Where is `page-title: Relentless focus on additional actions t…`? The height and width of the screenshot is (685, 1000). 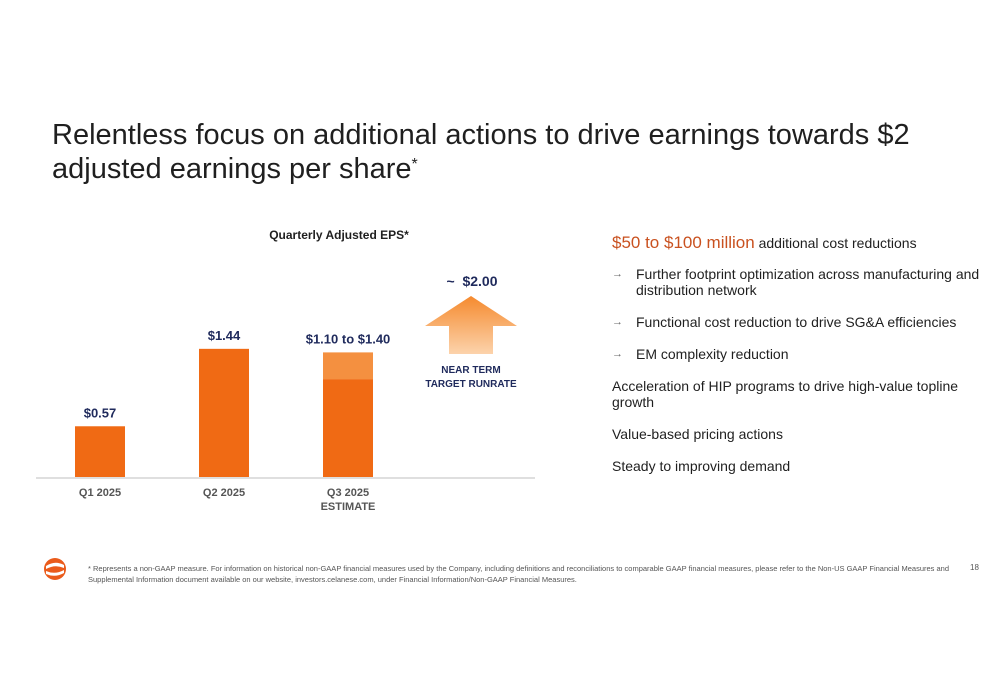
page-title: Relentless focus on additional actions t… is located at coordinates (512, 152).